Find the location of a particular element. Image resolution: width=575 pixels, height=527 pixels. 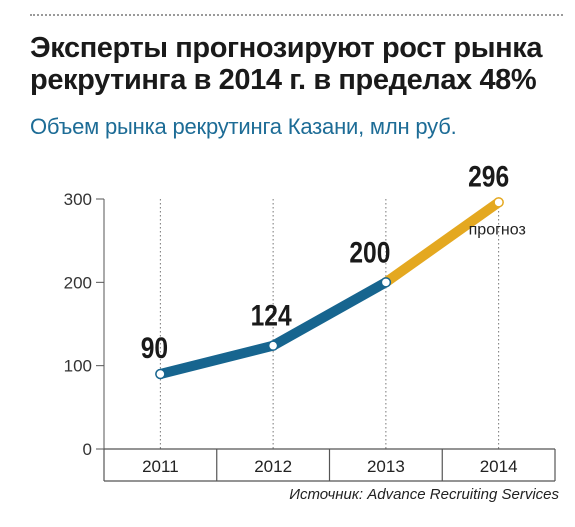

y-tick-label: 300 is located at coordinates (78, 199).